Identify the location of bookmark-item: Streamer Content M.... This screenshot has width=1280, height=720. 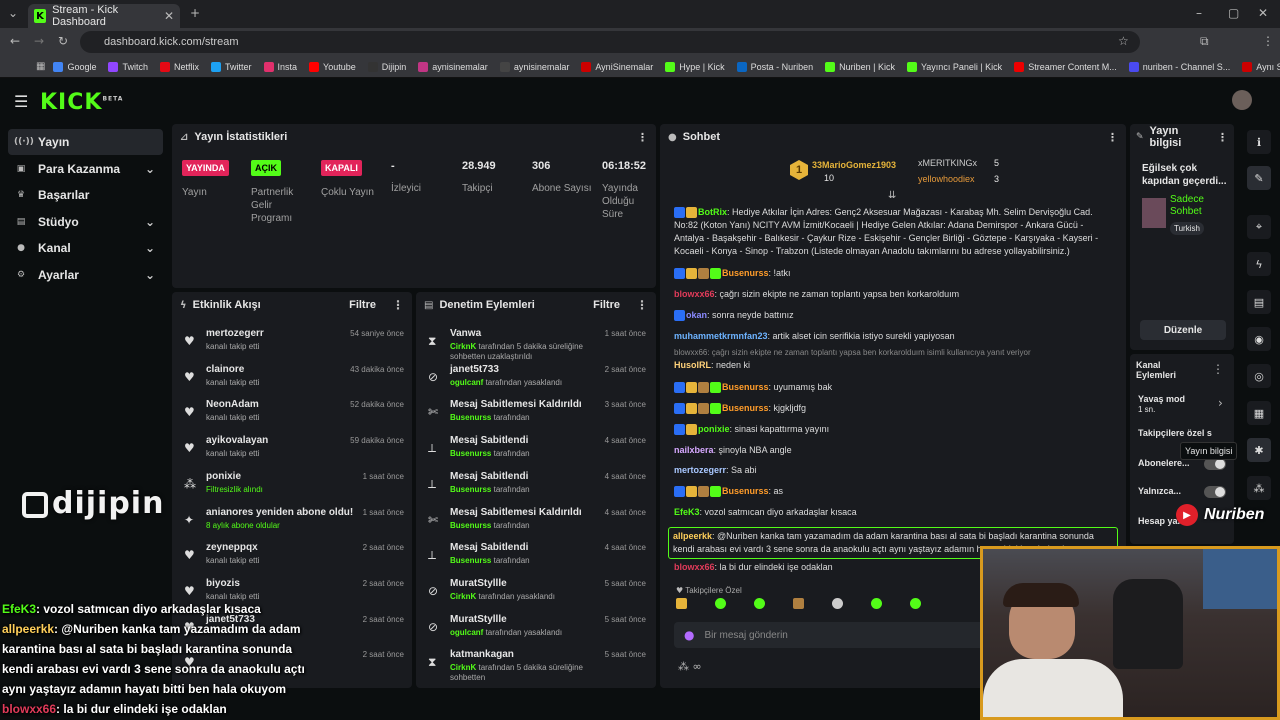
(1065, 66).